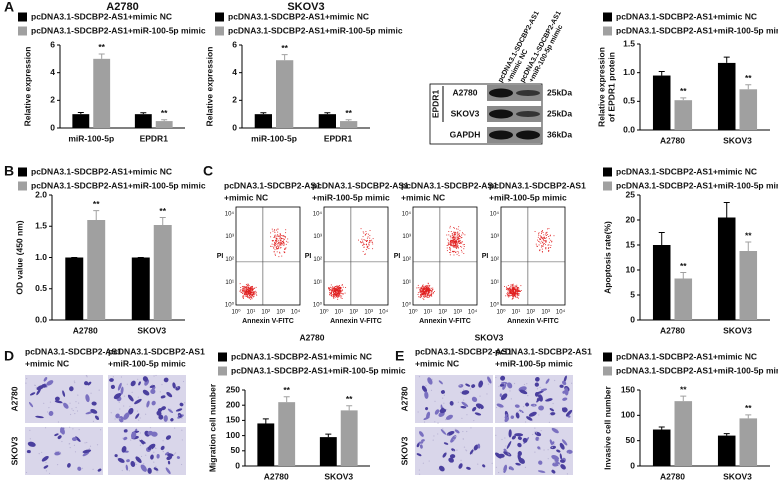 This screenshot has width=778, height=494. What do you see at coordinates (528, 197) in the screenshot?
I see `flow-title: +miR-100-5p mimic` at bounding box center [528, 197].